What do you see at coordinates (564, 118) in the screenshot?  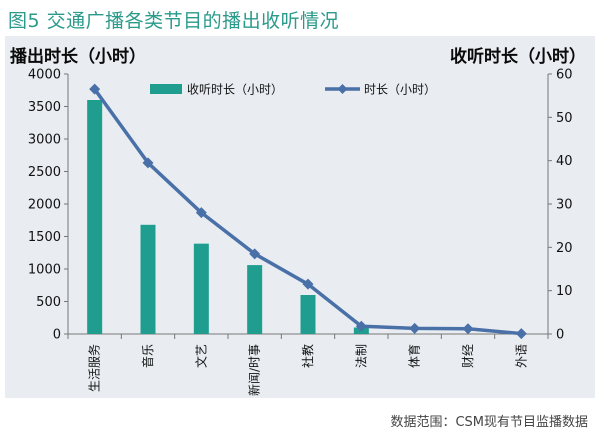 I see `right-tick-label: 50` at bounding box center [564, 118].